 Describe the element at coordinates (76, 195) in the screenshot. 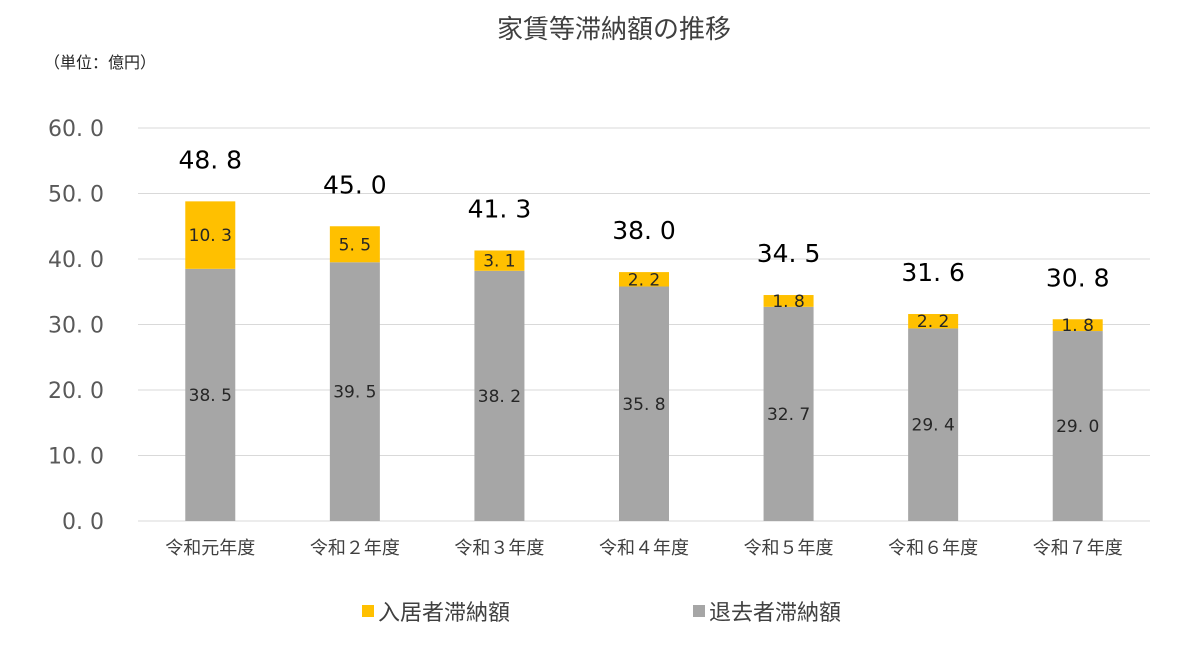

I see `y-tick-label: 50. 0` at that location.